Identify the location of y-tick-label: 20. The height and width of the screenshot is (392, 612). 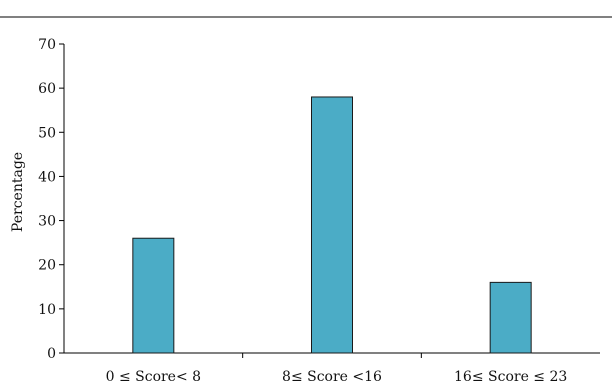
(47, 266).